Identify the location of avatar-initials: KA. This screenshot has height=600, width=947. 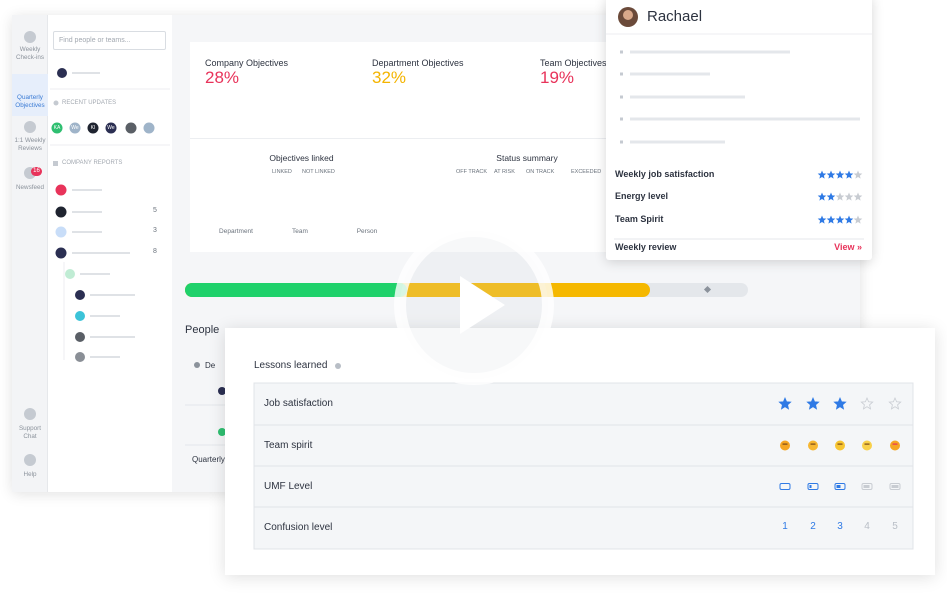
(57, 128).